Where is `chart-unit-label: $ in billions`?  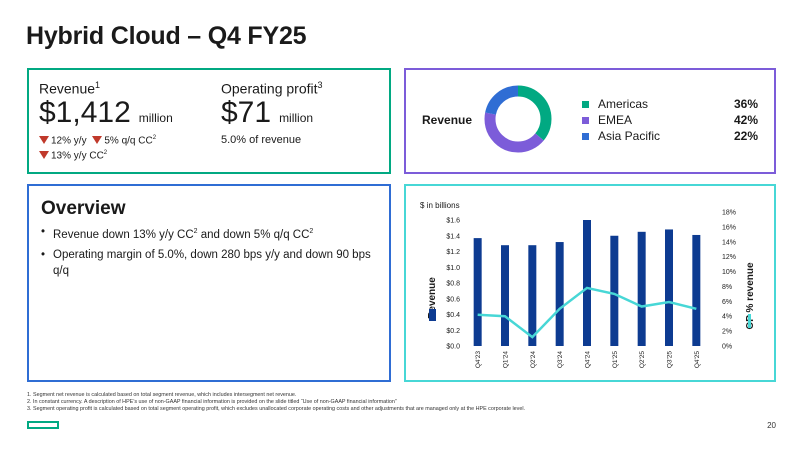 chart-unit-label: $ in billions is located at coordinates (440, 205).